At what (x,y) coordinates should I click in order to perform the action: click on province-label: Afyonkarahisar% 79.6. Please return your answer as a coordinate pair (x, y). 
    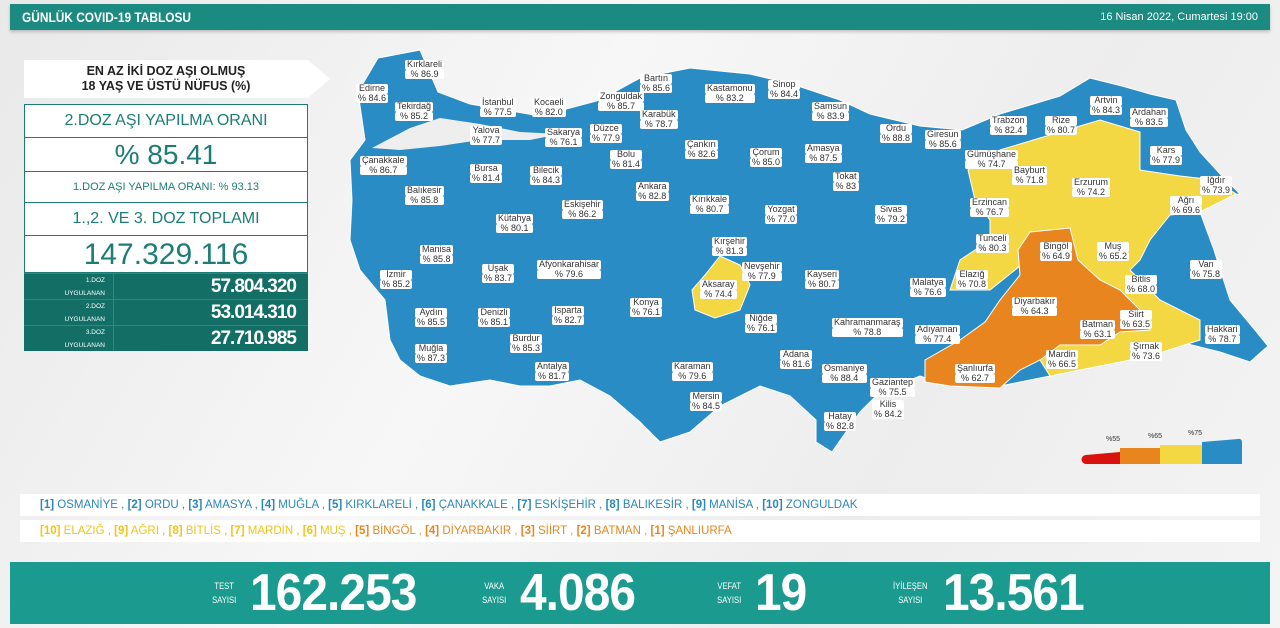
    Looking at the image, I should click on (569, 269).